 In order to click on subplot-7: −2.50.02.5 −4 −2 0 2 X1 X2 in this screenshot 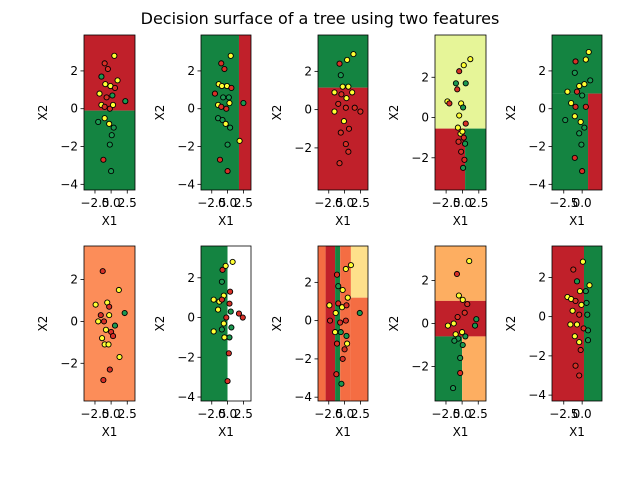, I will do `click(203, 342)`.